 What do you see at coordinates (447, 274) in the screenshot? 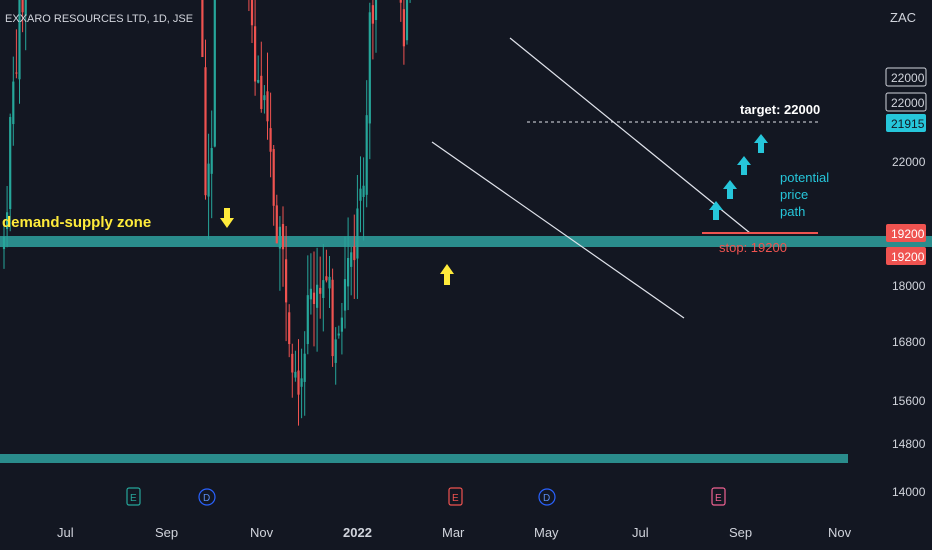
I see `yellow-up-arrow-icon` at bounding box center [447, 274].